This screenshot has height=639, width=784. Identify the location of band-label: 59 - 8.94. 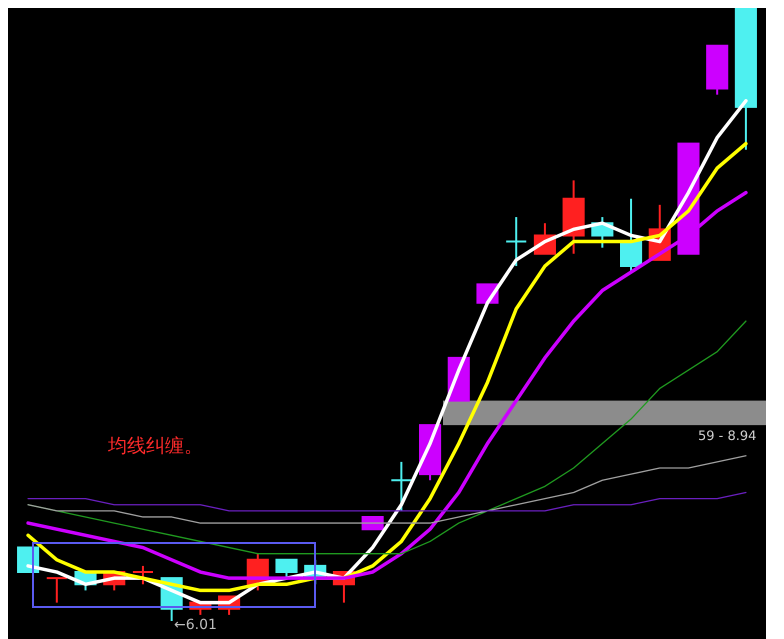
(727, 436).